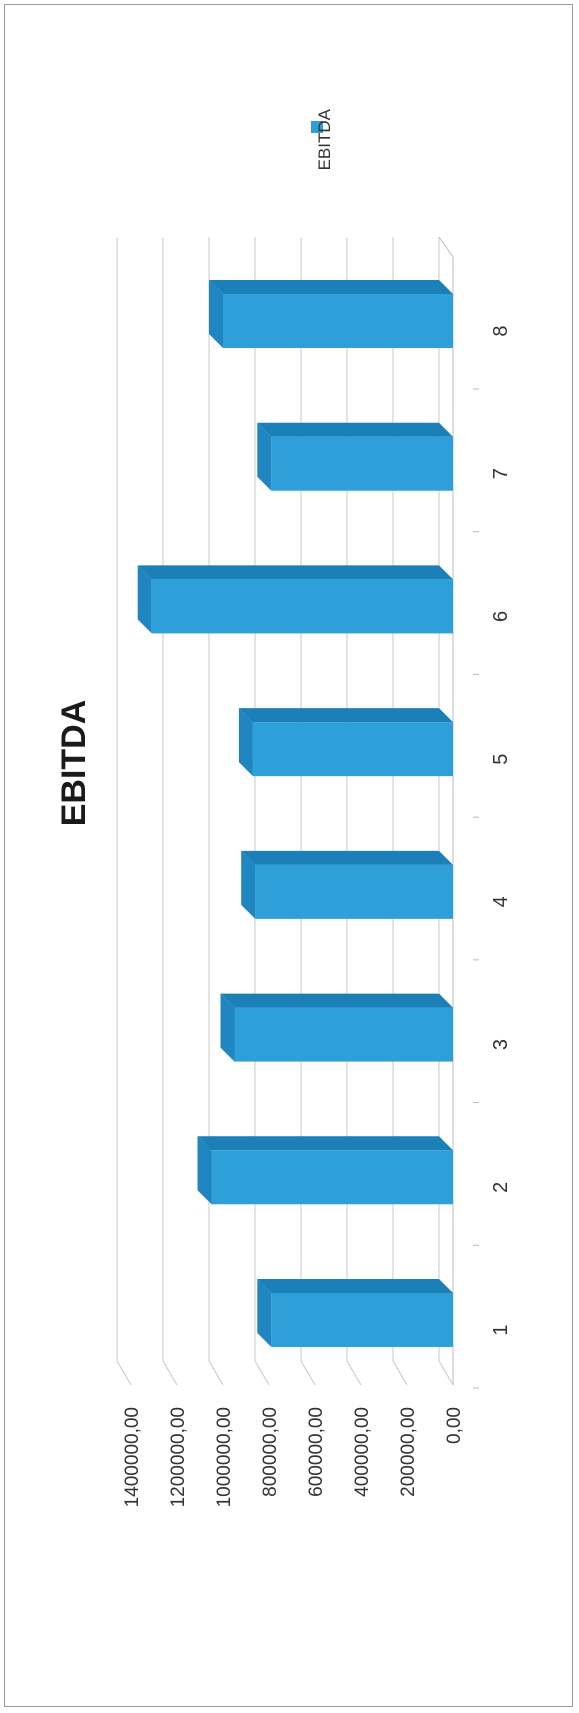 Image resolution: width=579 pixels, height=1713 pixels. What do you see at coordinates (362, 1452) in the screenshot?
I see `y-tick-label: 400000,00` at bounding box center [362, 1452].